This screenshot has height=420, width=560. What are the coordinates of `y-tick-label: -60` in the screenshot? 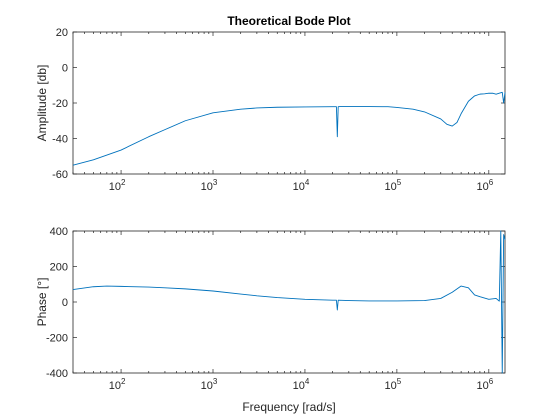 It's located at (60, 175).